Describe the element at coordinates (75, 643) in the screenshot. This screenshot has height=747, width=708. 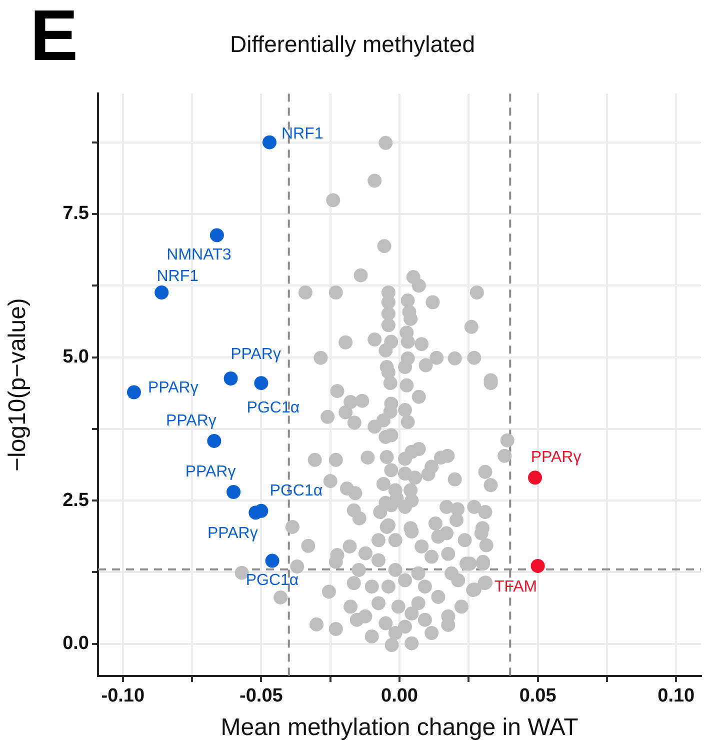
I see `y-tick-label: 0.0` at that location.